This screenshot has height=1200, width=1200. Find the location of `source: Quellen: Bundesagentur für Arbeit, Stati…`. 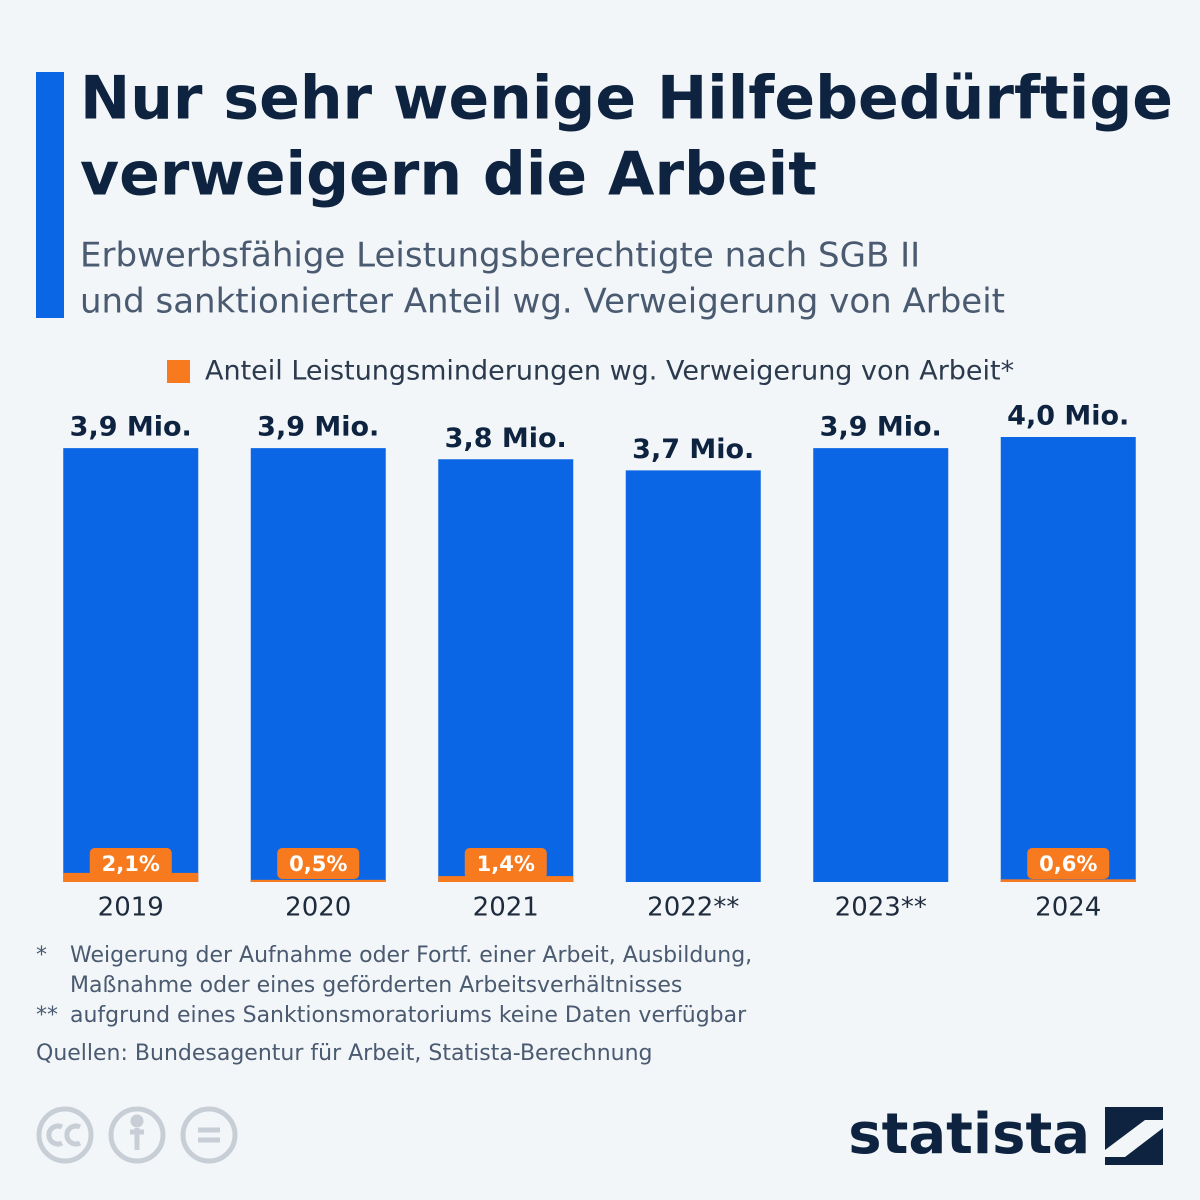

source: Quellen: Bundesagentur für Arbeit, Stati… is located at coordinates (344, 1053).